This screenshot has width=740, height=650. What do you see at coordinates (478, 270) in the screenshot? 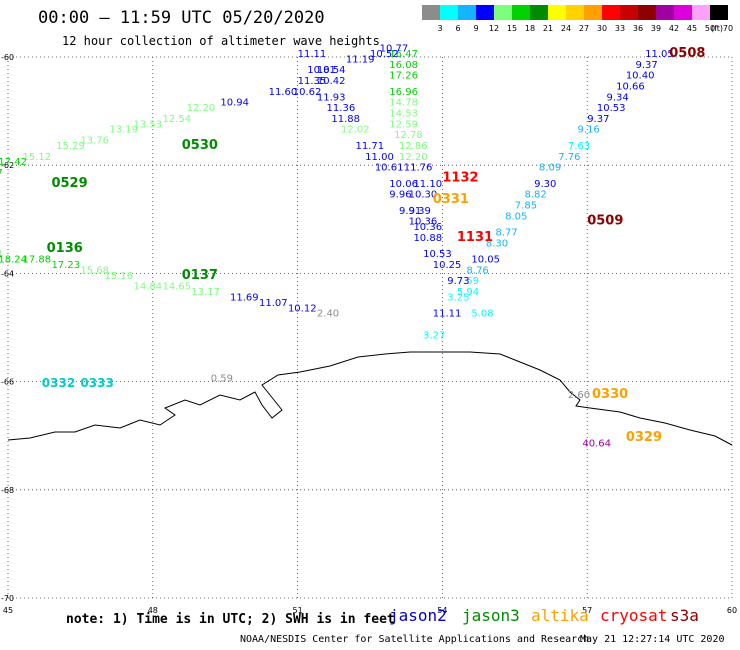
I see `swh-value: 8.76` at bounding box center [478, 270].